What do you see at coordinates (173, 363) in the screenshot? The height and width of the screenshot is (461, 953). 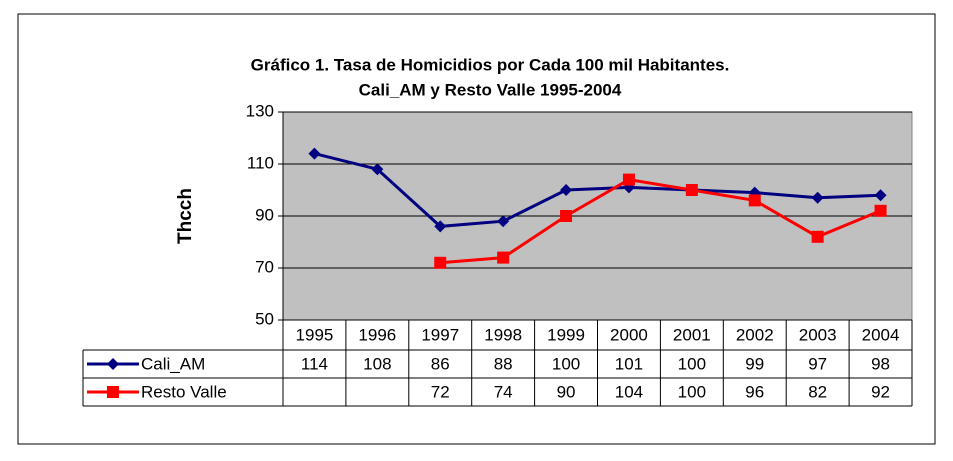 I see `legend-label: Cali_AM` at bounding box center [173, 363].